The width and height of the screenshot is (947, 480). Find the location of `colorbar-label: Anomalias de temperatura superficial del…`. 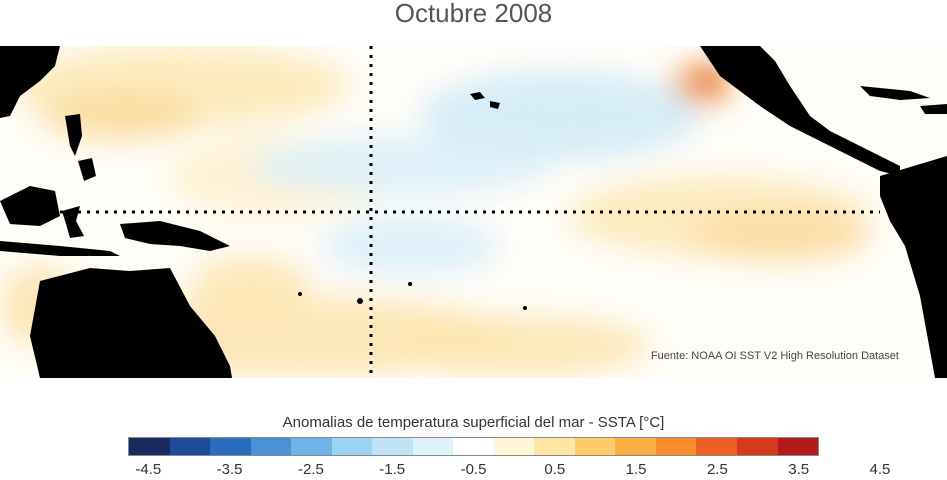

colorbar-label: Anomalias de temperatura superficial del… is located at coordinates (473, 422).